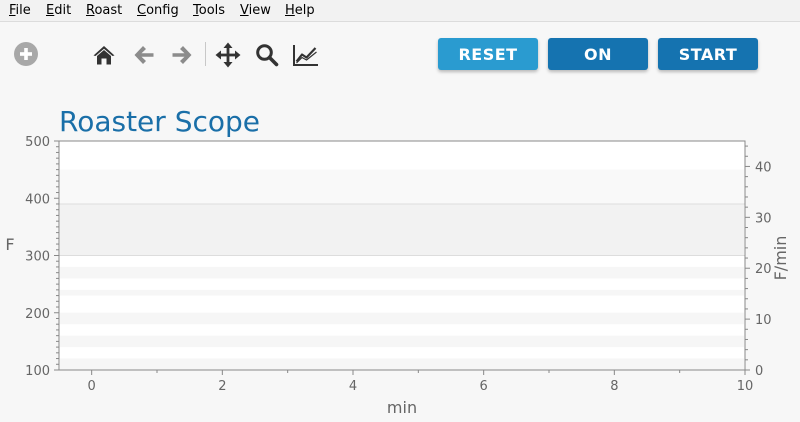  What do you see at coordinates (353, 386) in the screenshot?
I see `x-tick-label: 4` at bounding box center [353, 386].